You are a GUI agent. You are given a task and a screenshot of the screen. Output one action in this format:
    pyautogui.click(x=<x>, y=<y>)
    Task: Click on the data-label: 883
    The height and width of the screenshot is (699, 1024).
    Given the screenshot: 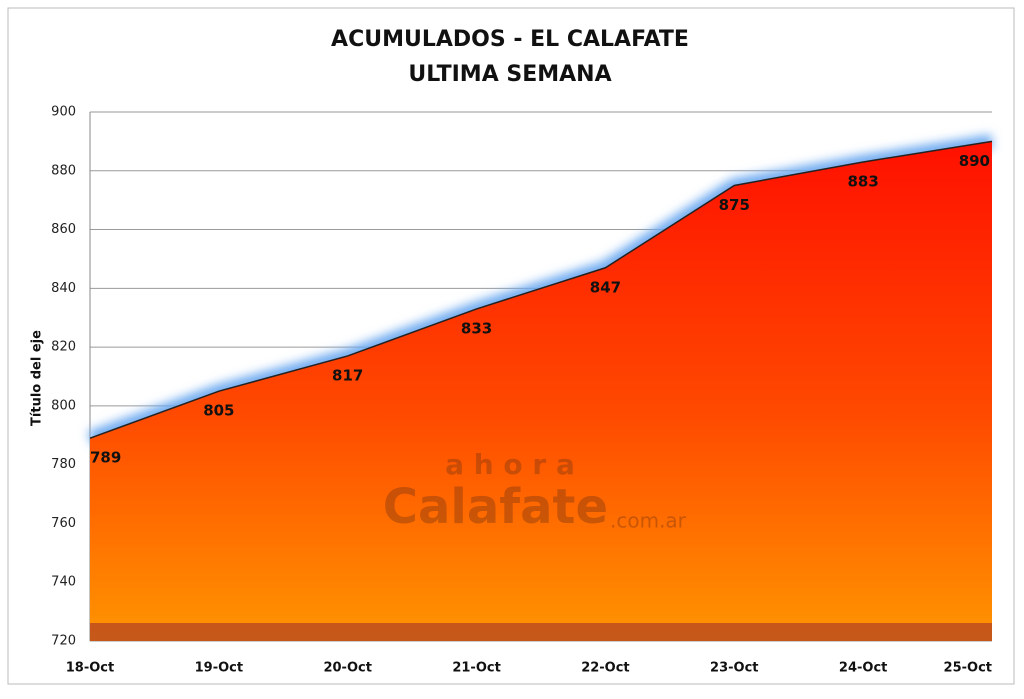 What is the action you would take?
    pyautogui.click(x=862, y=181)
    